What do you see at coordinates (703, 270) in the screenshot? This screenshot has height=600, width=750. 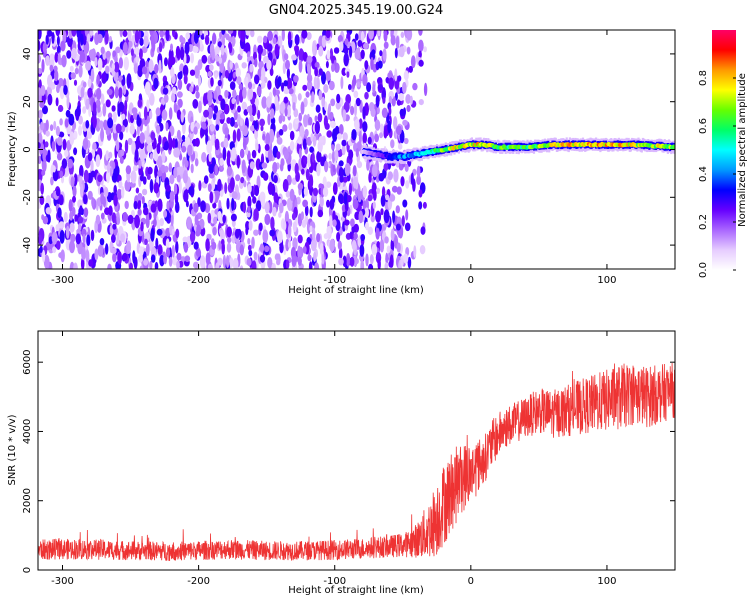 I see `colorbar-tick-label: 0.0` at bounding box center [703, 270].